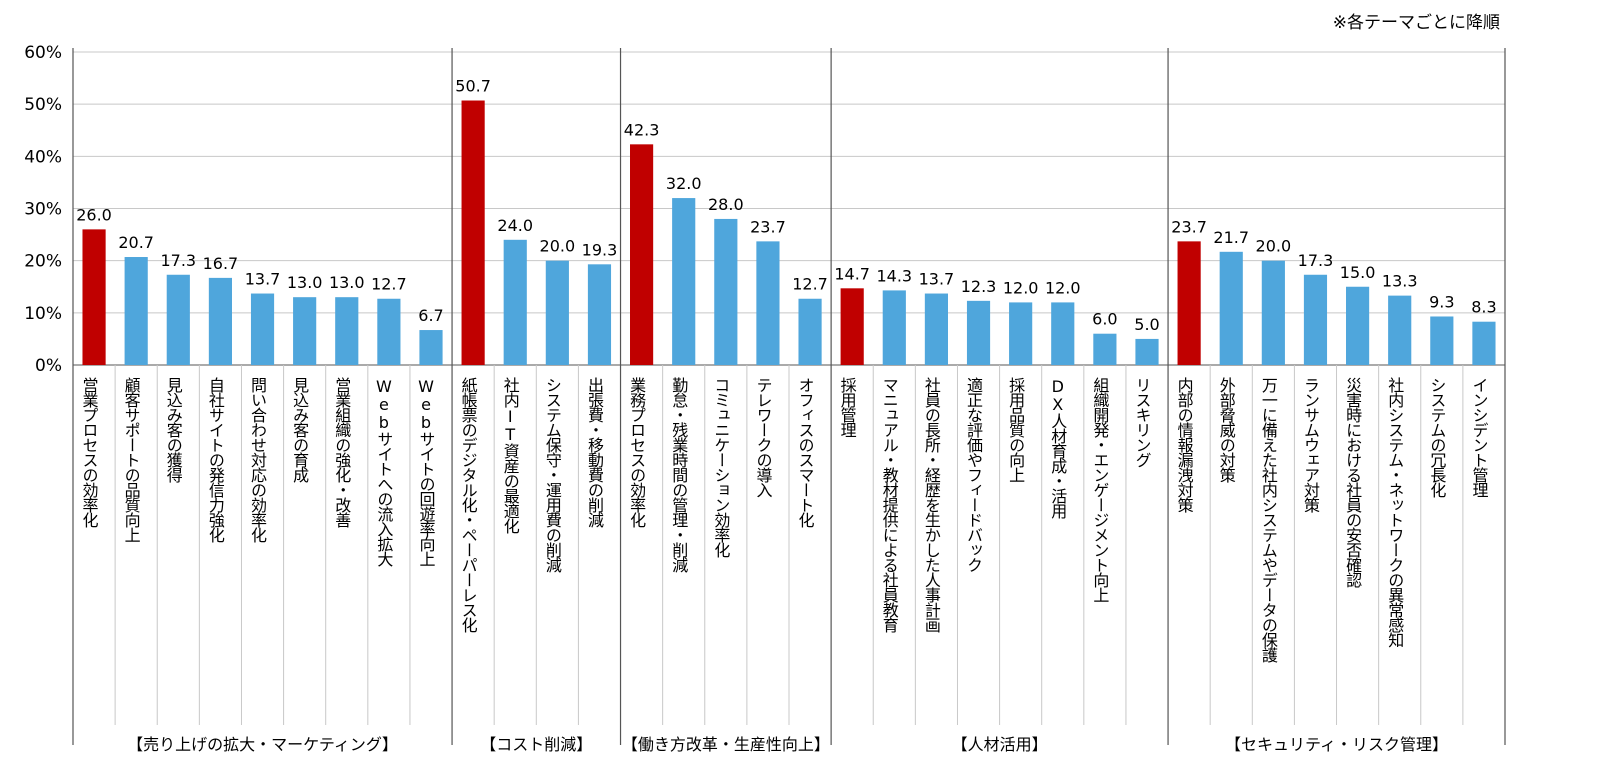 The width and height of the screenshot is (1618, 763). What do you see at coordinates (1400, 281) in the screenshot?
I see `data-label: 13.3` at bounding box center [1400, 281].